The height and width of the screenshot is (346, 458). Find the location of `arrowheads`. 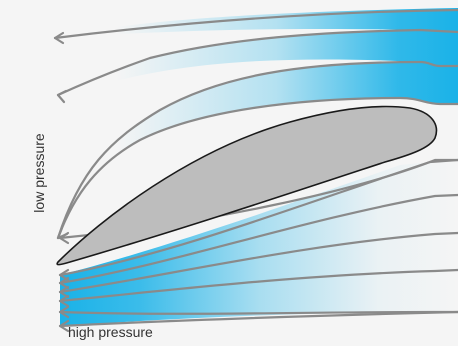

arrowheads is located at coordinates (61, 182).